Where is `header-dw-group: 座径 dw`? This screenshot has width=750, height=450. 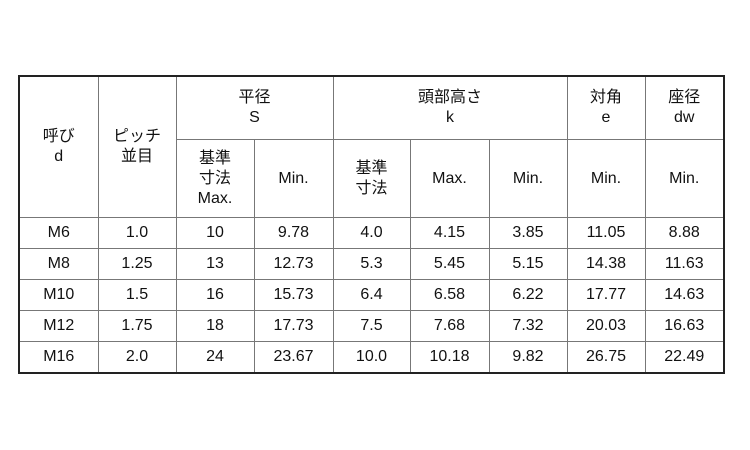
header-dw-group: 座径 dw is located at coordinates (684, 107).